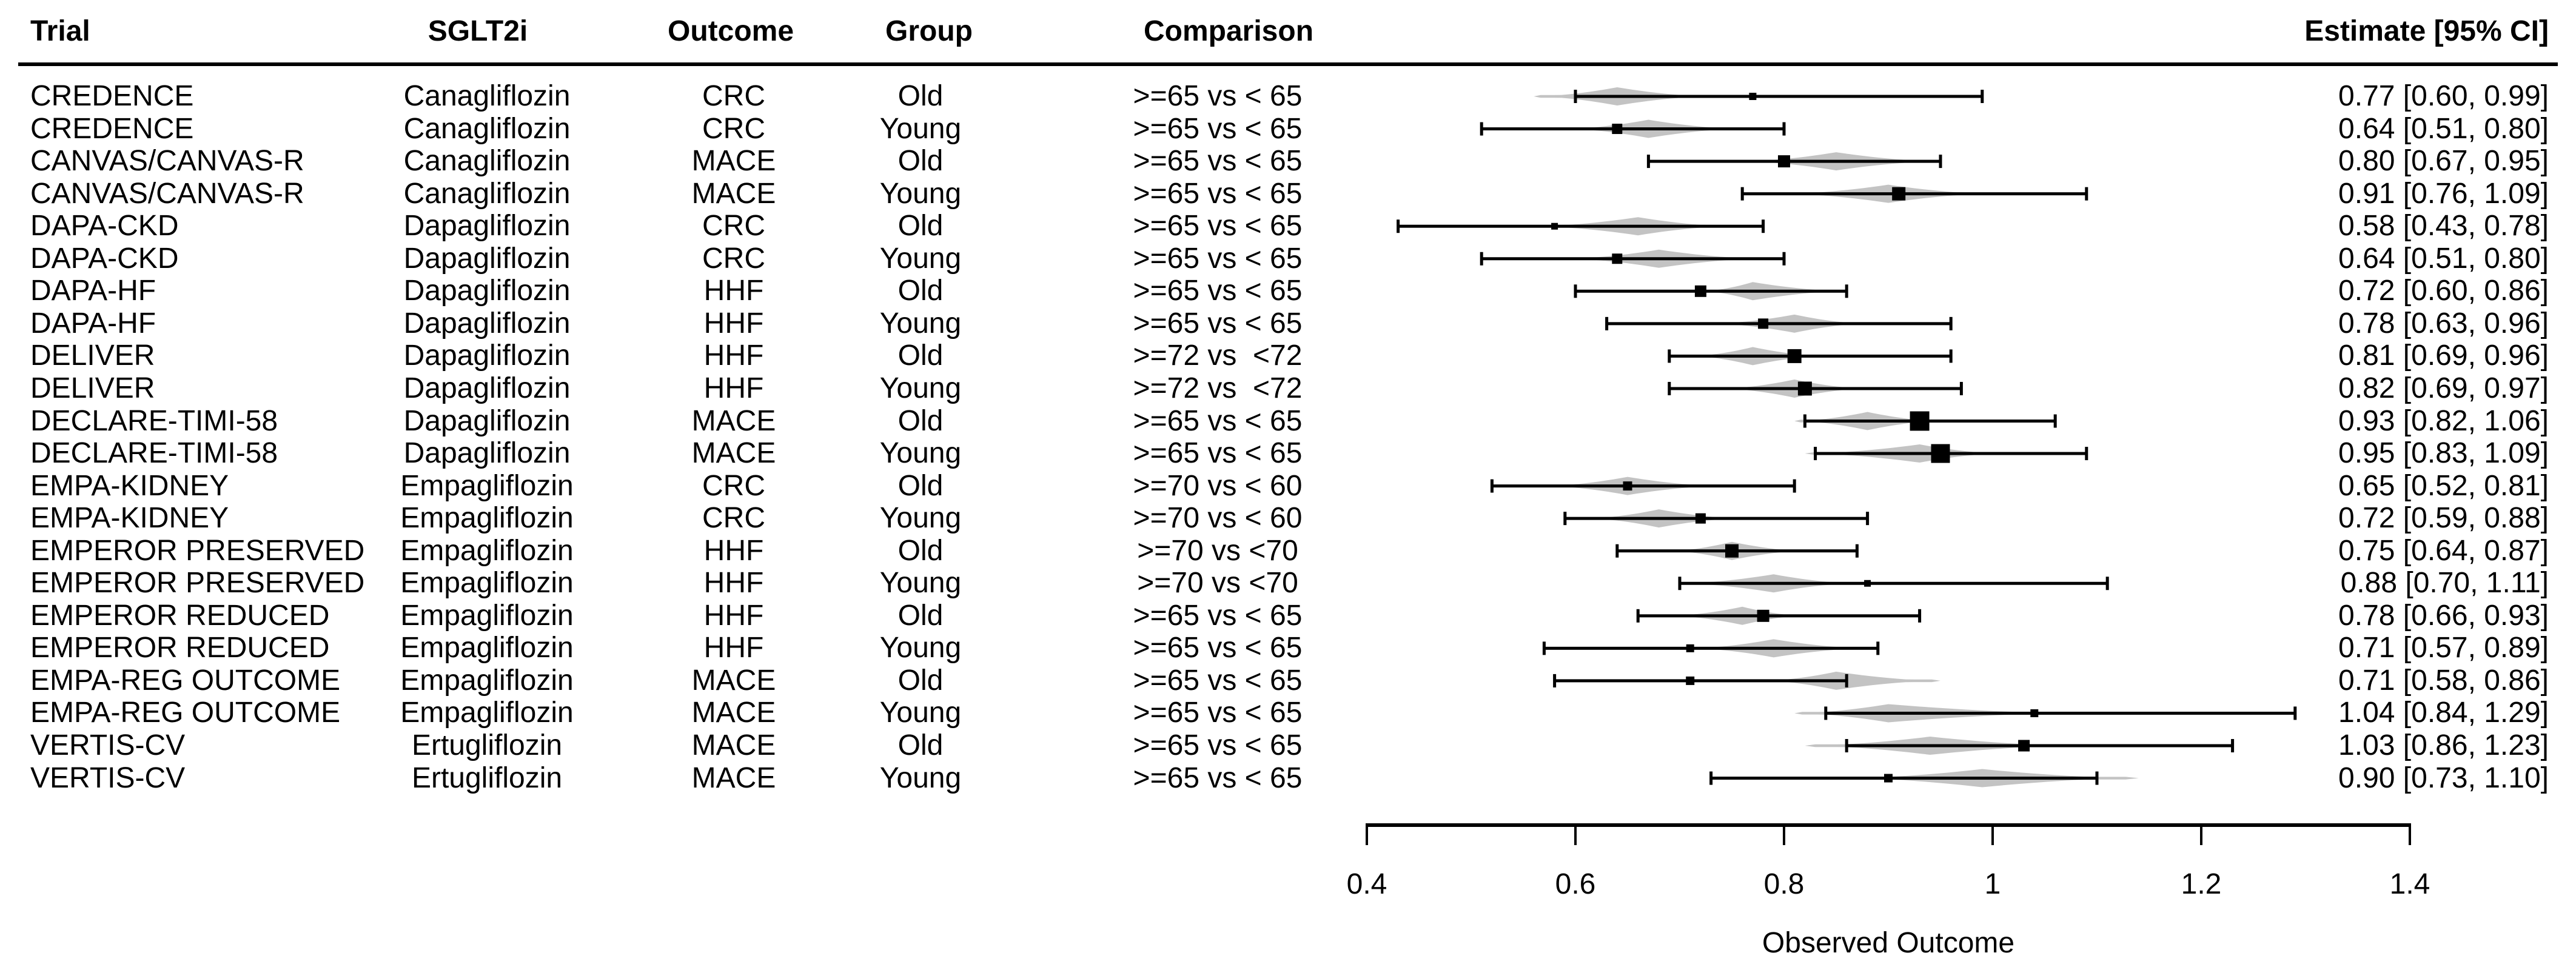  Describe the element at coordinates (2443, 258) in the screenshot. I see `estimate-cell: 0.64 [0.51, 0.80]` at that location.